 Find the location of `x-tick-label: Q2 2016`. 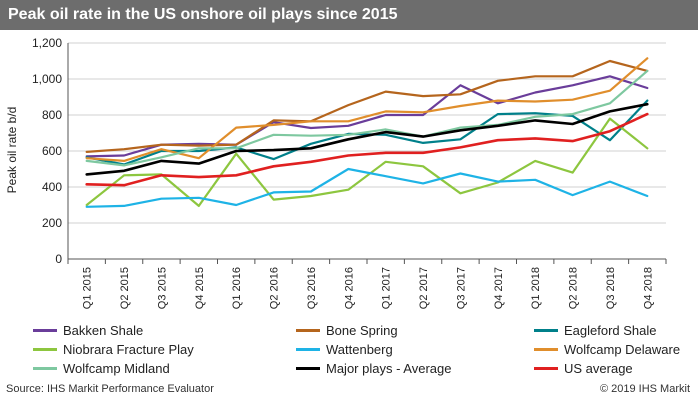

x-tick-label: Q2 2016 is located at coordinates (275, 288).